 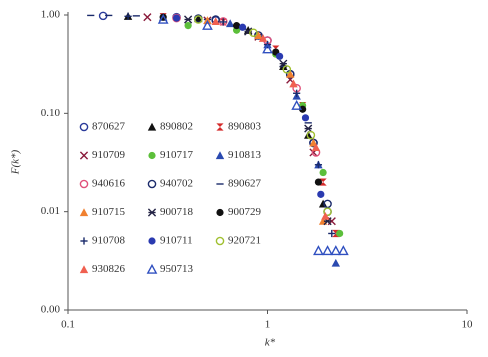 What do you see at coordinates (51, 310) in the screenshot?
I see `y-tick-label: 0.00` at bounding box center [51, 310].